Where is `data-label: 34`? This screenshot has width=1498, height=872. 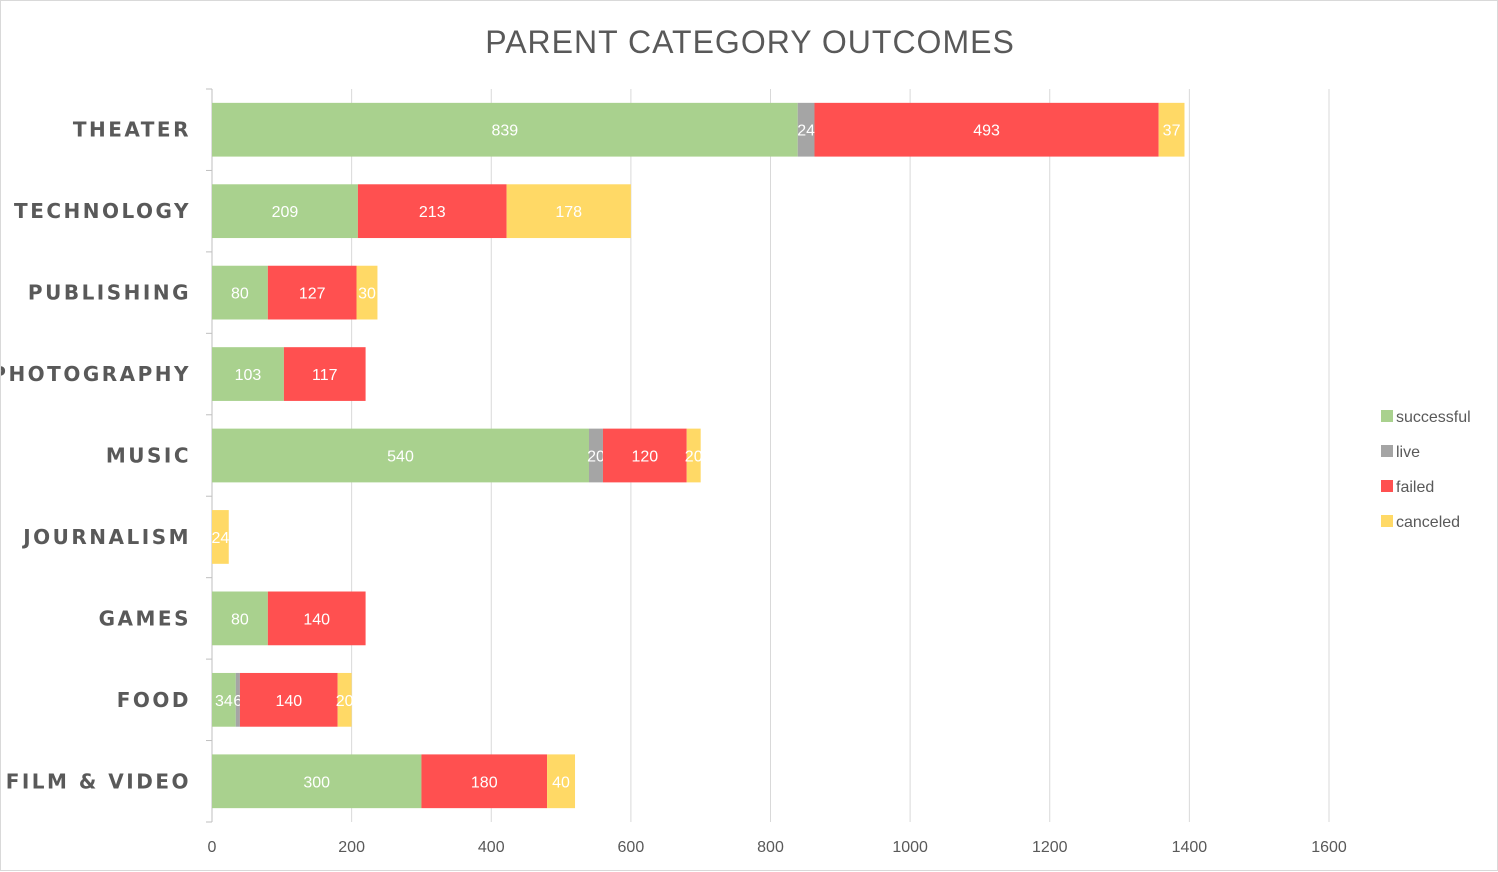
data-label: 34 is located at coordinates (224, 701).